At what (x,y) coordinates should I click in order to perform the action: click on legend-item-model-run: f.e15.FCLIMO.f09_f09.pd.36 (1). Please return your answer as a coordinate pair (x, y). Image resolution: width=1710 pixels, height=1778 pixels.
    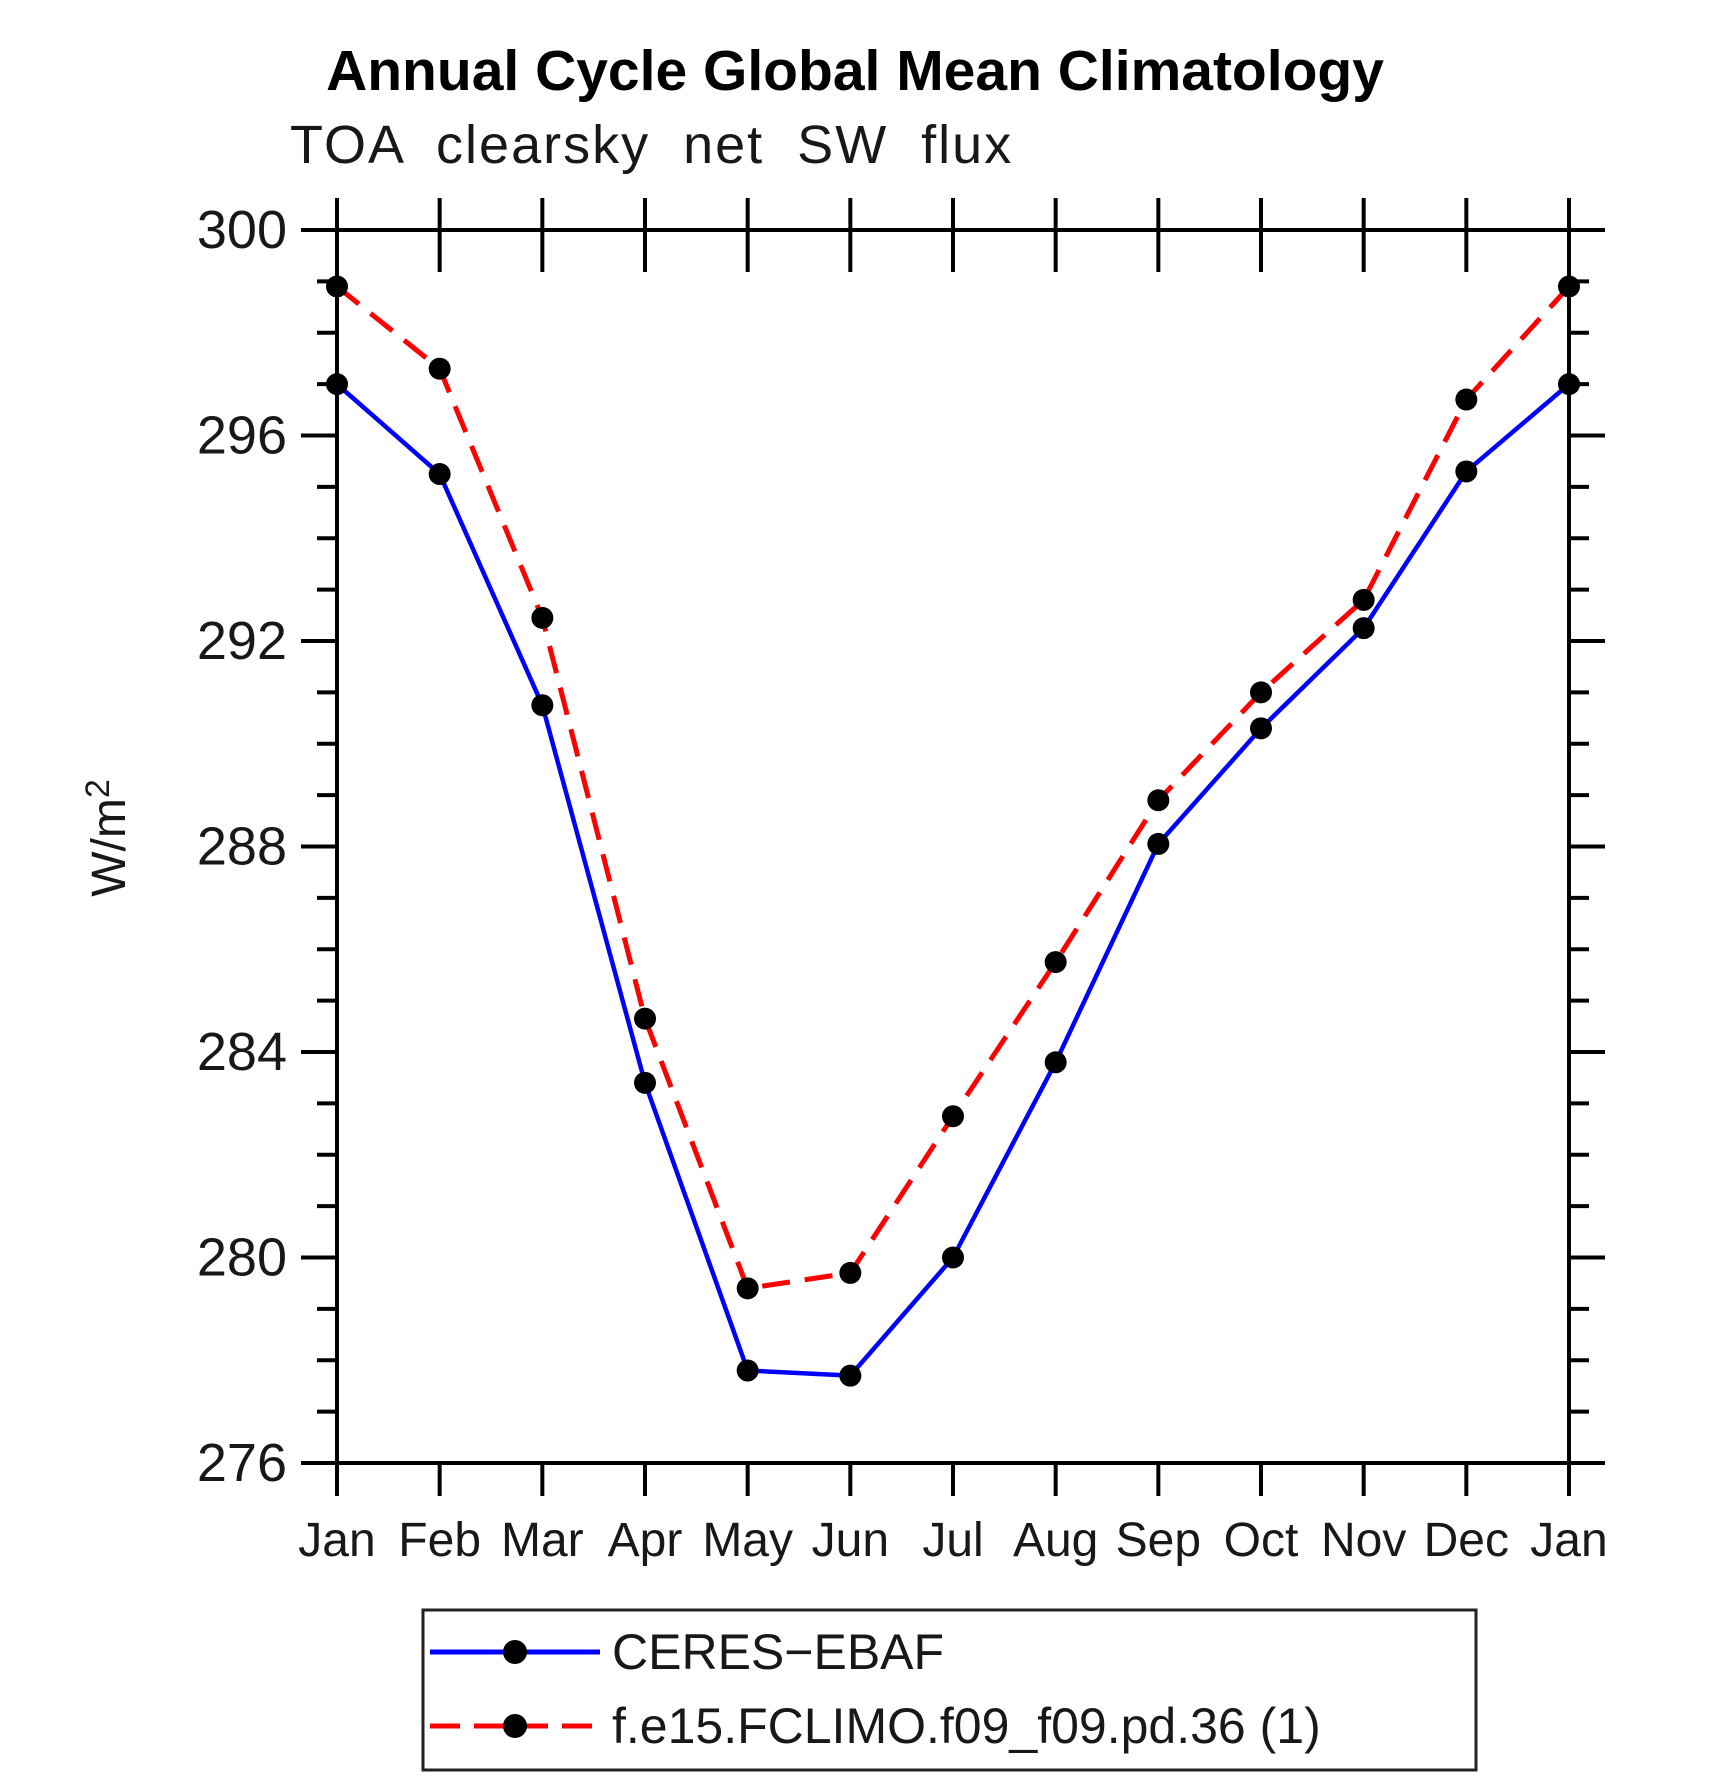
    Looking at the image, I should click on (875, 1726).